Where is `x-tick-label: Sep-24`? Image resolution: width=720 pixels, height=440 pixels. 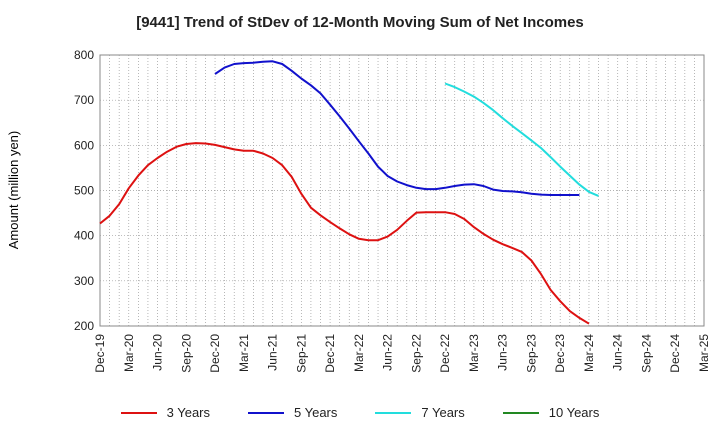 x-tick-label: Sep-24 is located at coordinates (646, 353).